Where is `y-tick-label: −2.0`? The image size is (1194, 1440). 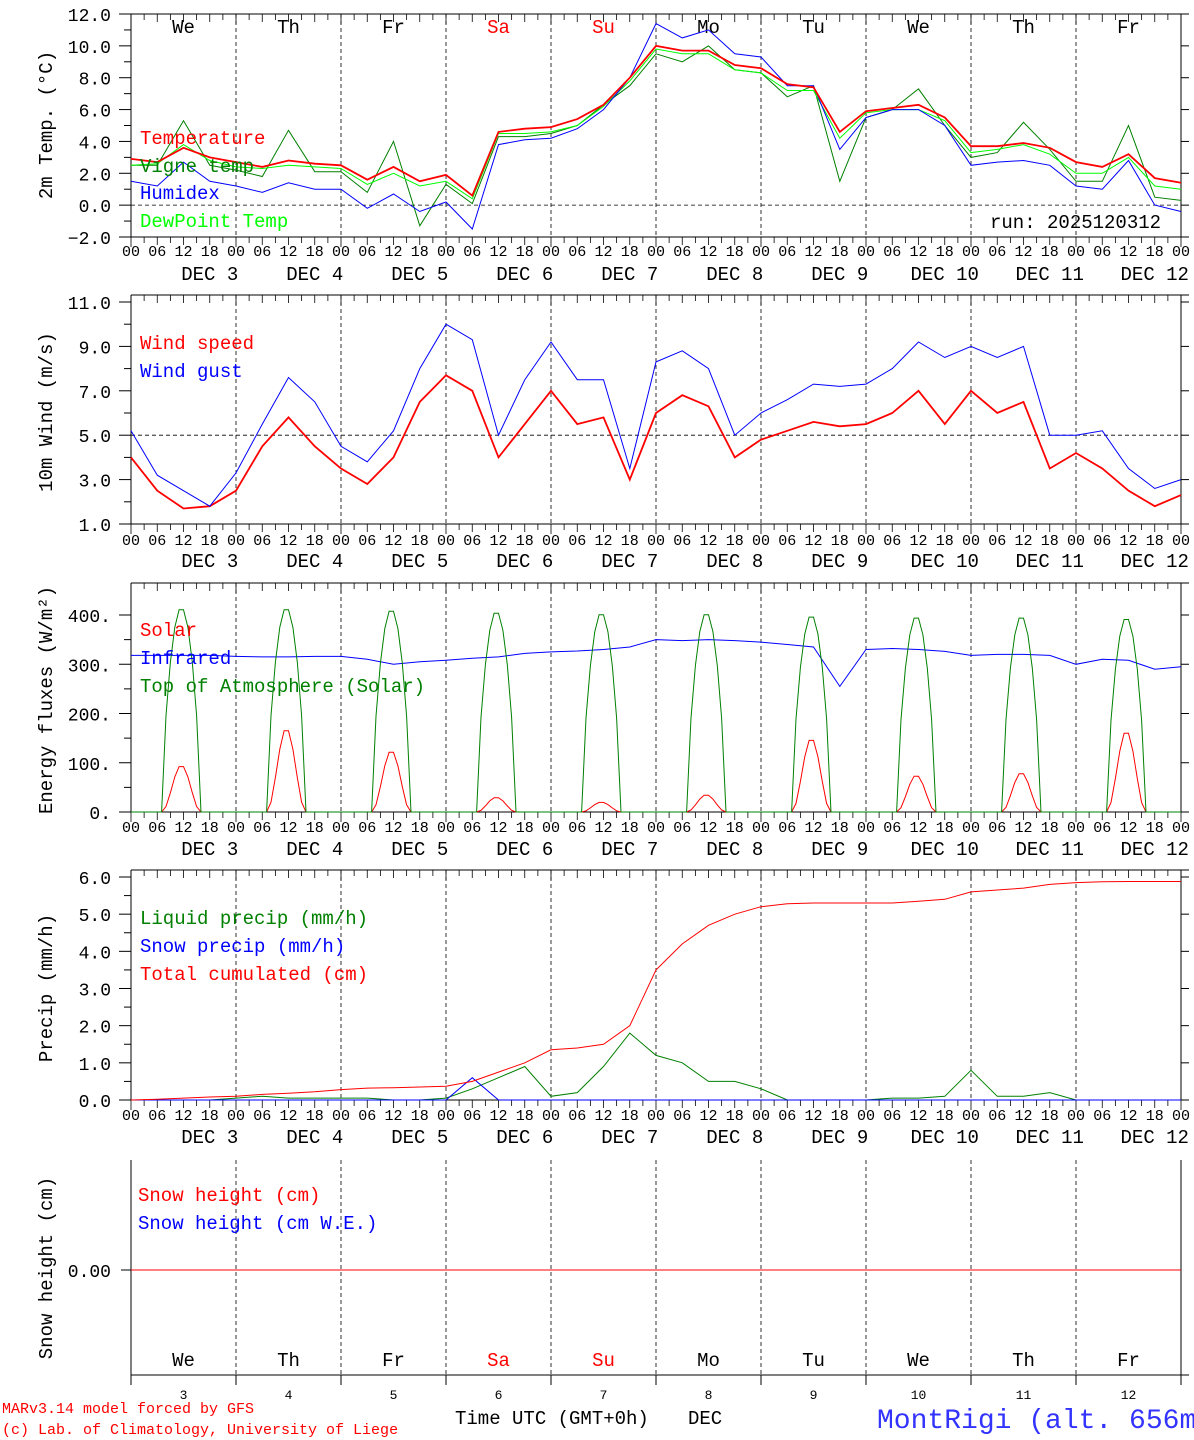 y-tick-label: −2.0 is located at coordinates (89, 240).